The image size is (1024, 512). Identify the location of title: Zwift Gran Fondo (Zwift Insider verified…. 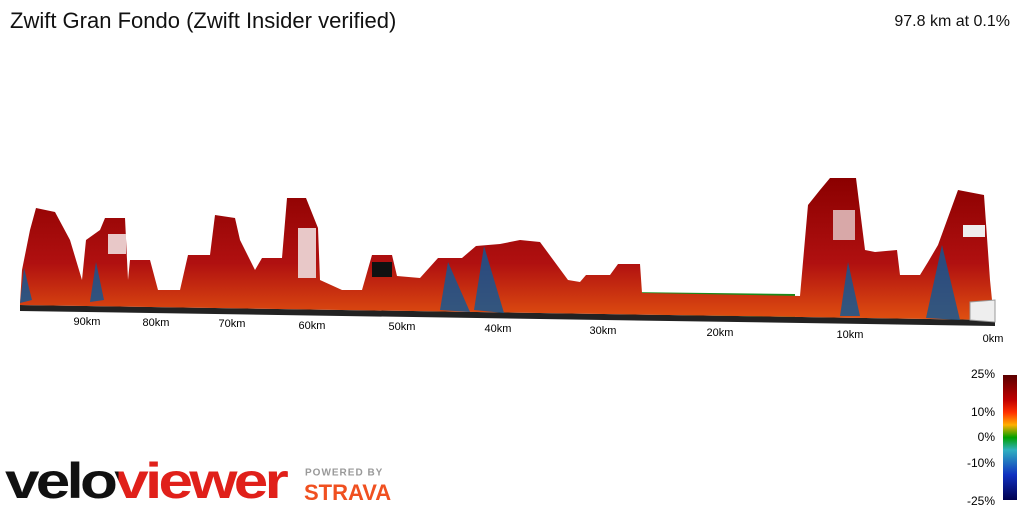
(203, 20).